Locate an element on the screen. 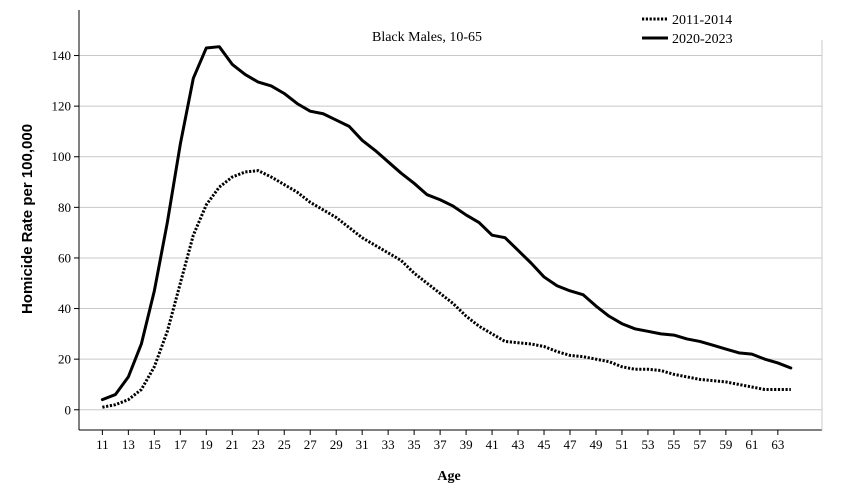 This screenshot has width=853, height=503. x-tick-label-11: 11 is located at coordinates (102, 444).